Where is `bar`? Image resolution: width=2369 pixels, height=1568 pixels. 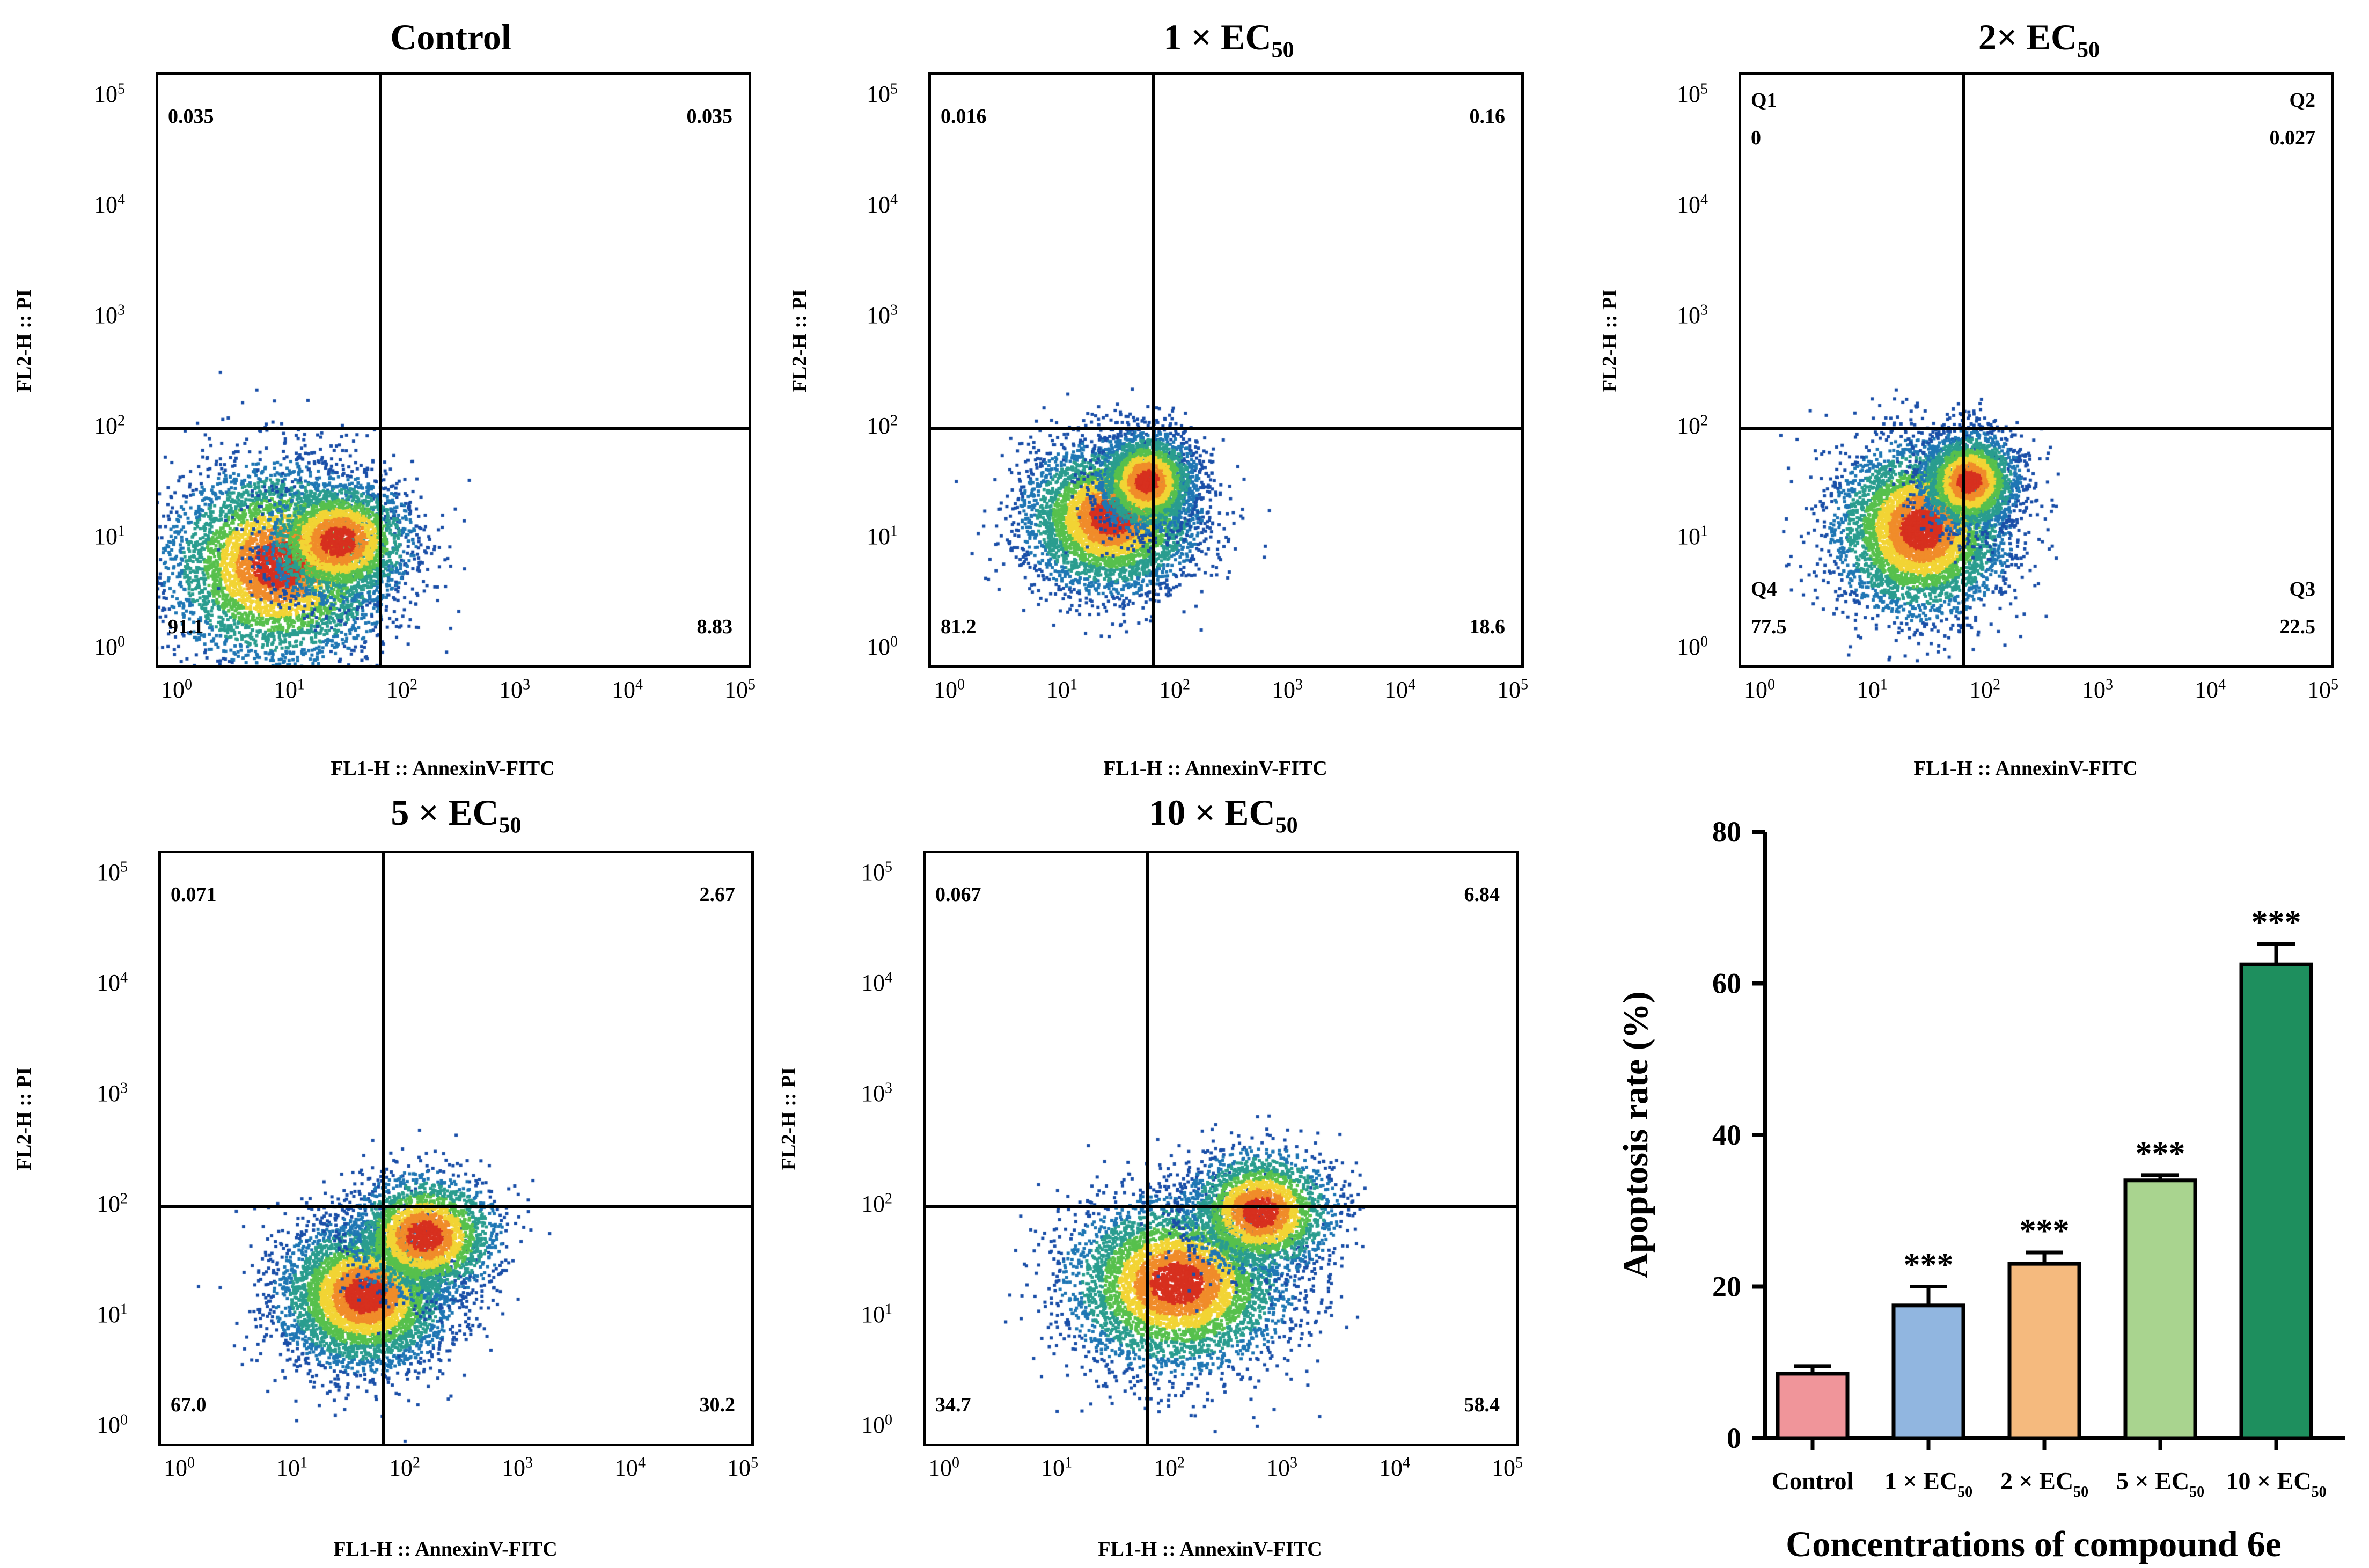 bar is located at coordinates (1928, 1371).